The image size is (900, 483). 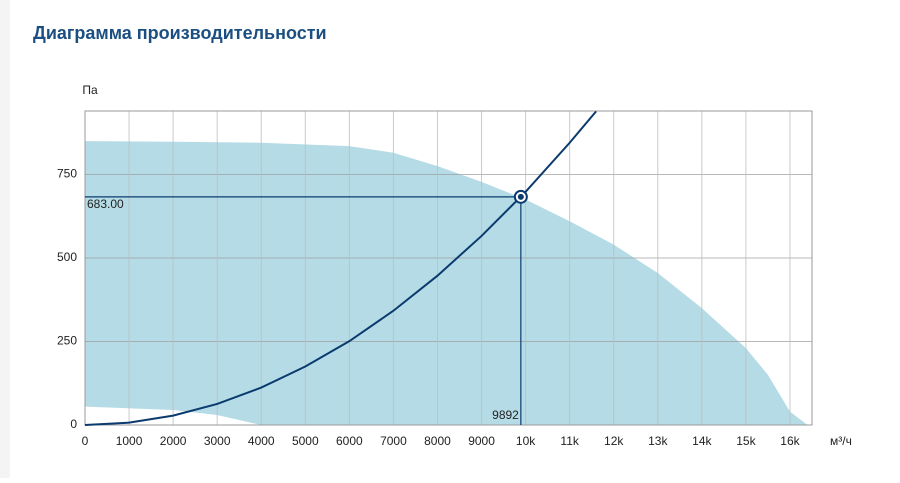 What do you see at coordinates (658, 441) in the screenshot?
I see `x-tick-label: 13k` at bounding box center [658, 441].